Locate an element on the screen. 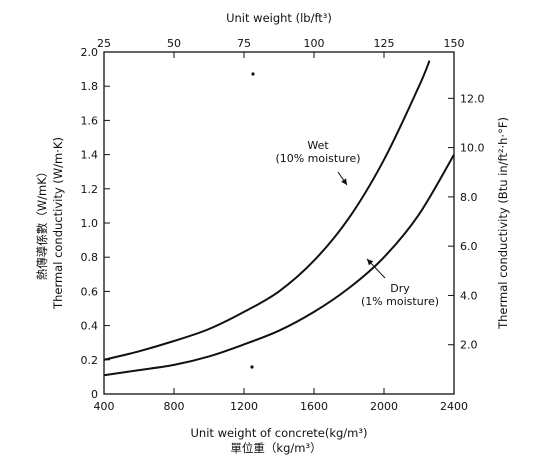  y-tick-label: 1.4 is located at coordinates (90, 155).